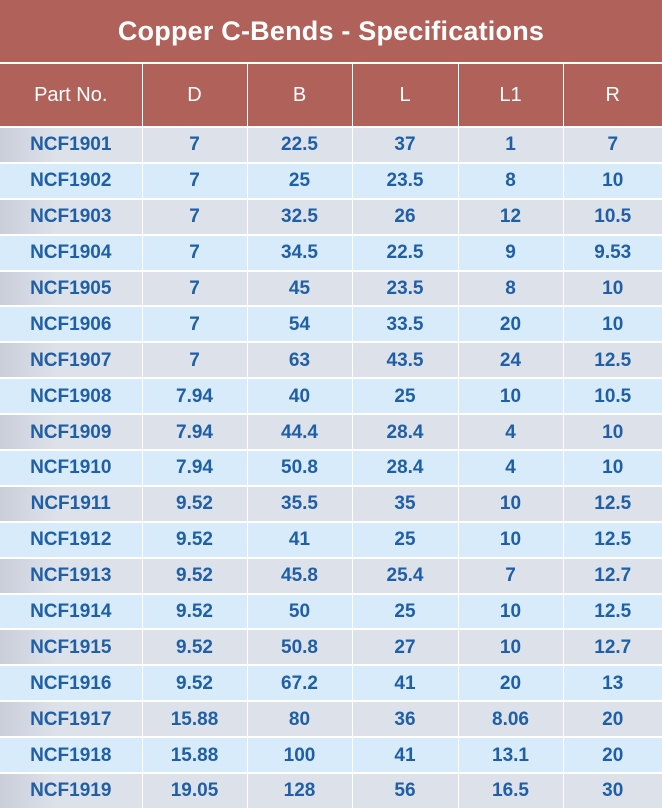 The image size is (662, 808). Describe the element at coordinates (300, 360) in the screenshot. I see `cell-b: 63` at that location.